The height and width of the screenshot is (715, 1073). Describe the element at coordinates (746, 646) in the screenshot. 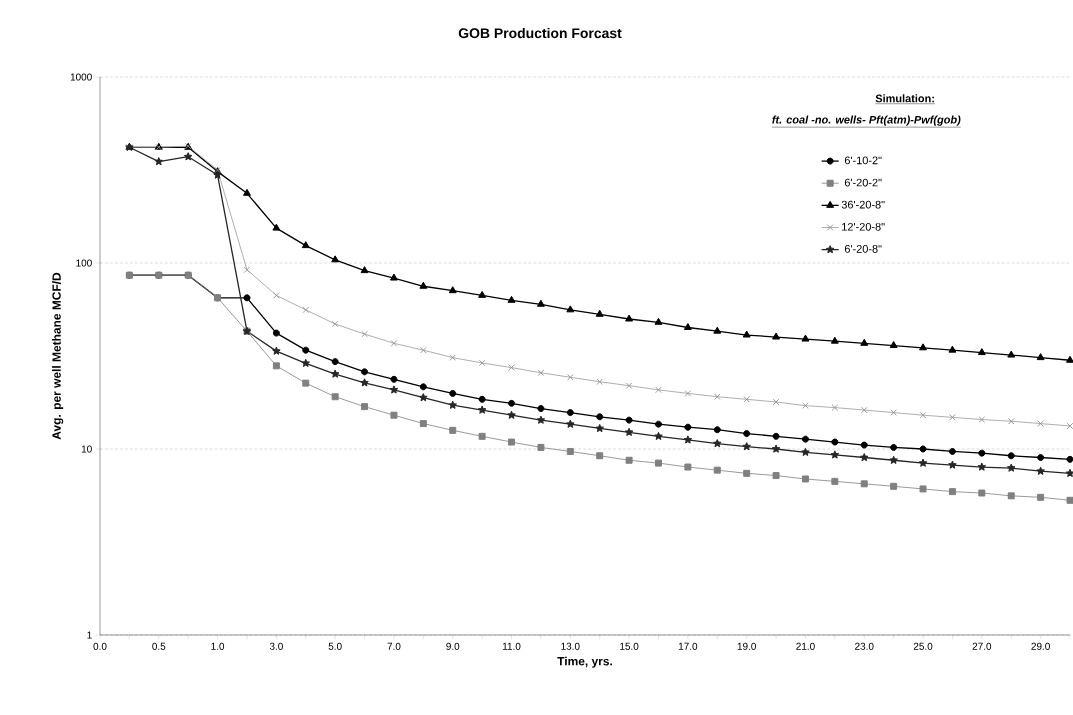

I see `x-tick-label: 19.0` at that location.